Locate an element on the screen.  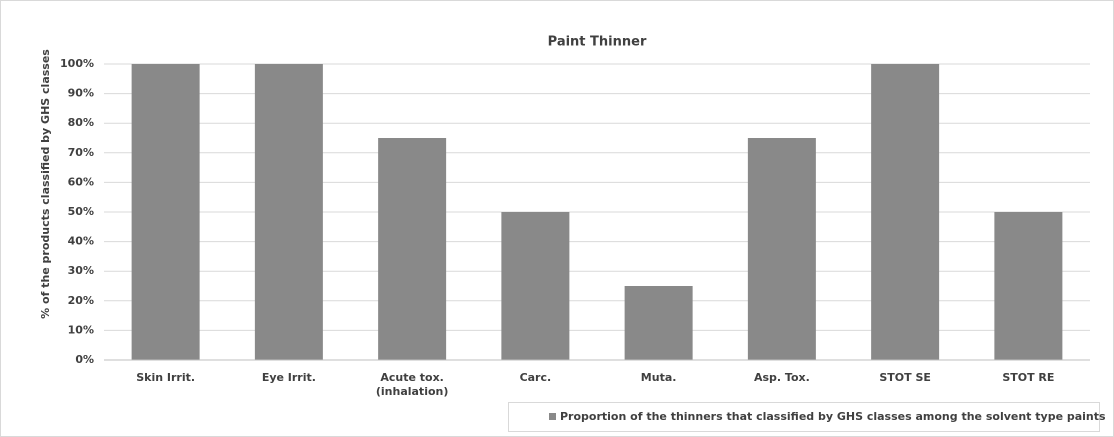
y-tick-label: 0% is located at coordinates (84, 359).